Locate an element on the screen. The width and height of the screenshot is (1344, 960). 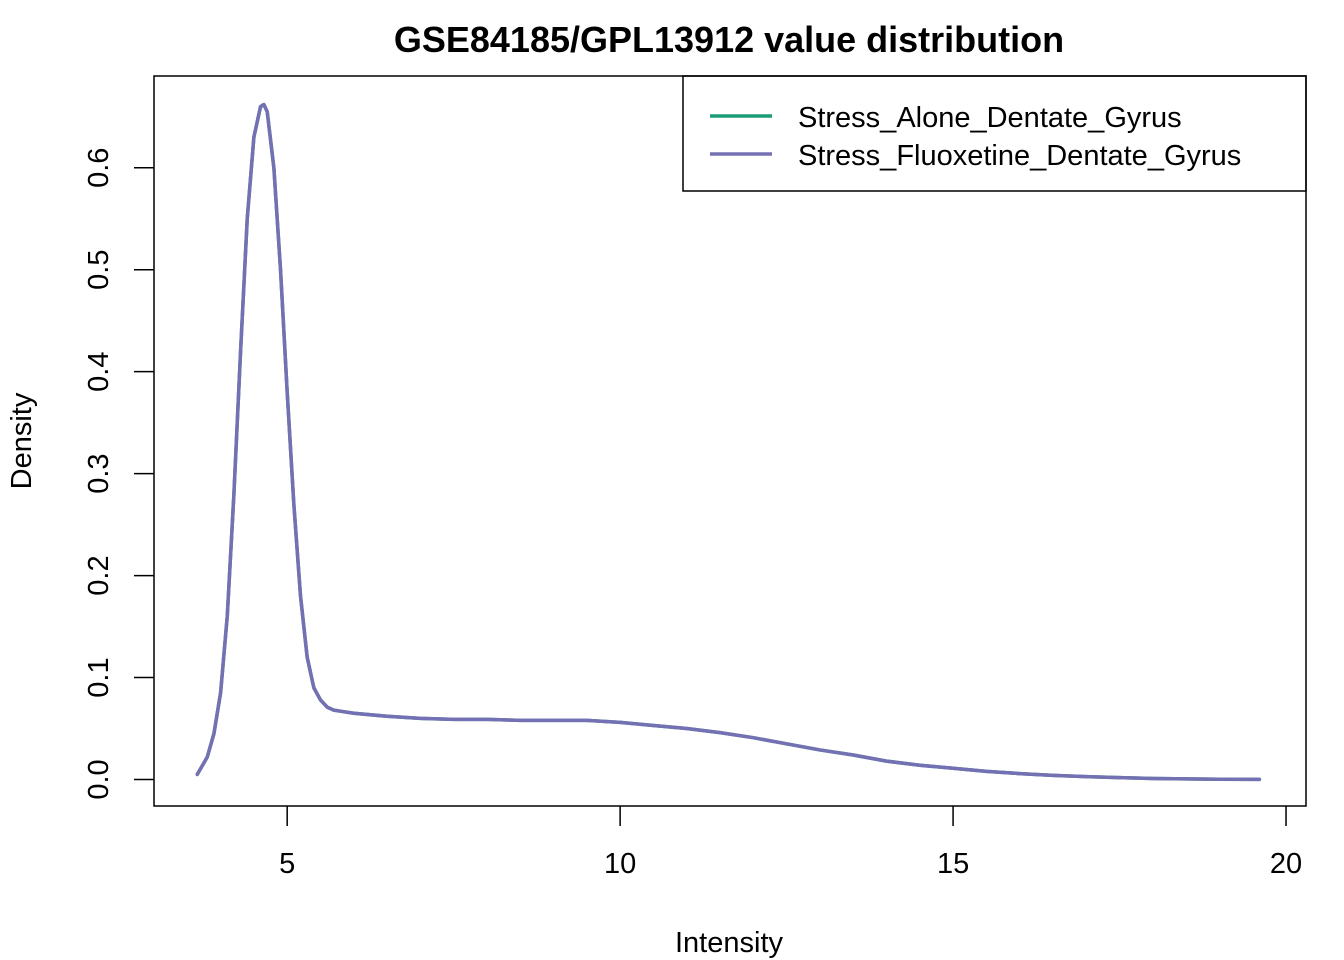
x-axis-label: Intensity is located at coordinates (729, 943).